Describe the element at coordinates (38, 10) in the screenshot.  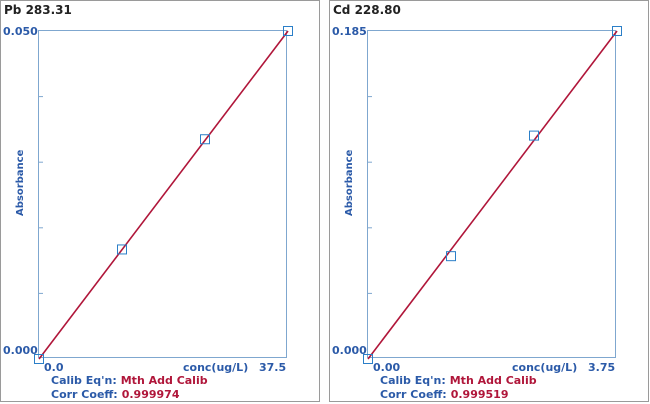
I see `panel-title: Pb 283.31` at that location.